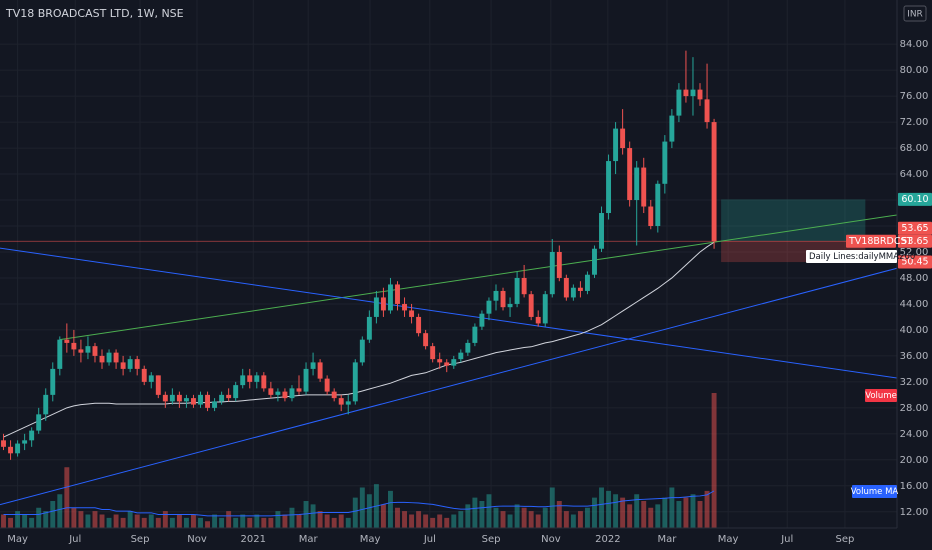 Image resolution: width=932 pixels, height=550 pixels. What do you see at coordinates (197, 539) in the screenshot?
I see `x-tick-label: Nov` at bounding box center [197, 539].